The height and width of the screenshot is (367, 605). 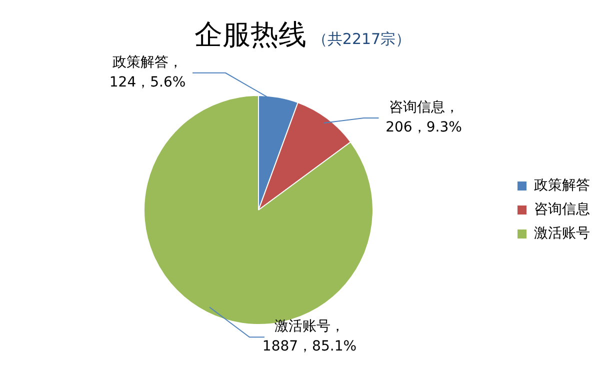 What do you see at coordinates (147, 72) in the screenshot?
I see `data-label: 政策解答， 124，5.6%` at bounding box center [147, 72].